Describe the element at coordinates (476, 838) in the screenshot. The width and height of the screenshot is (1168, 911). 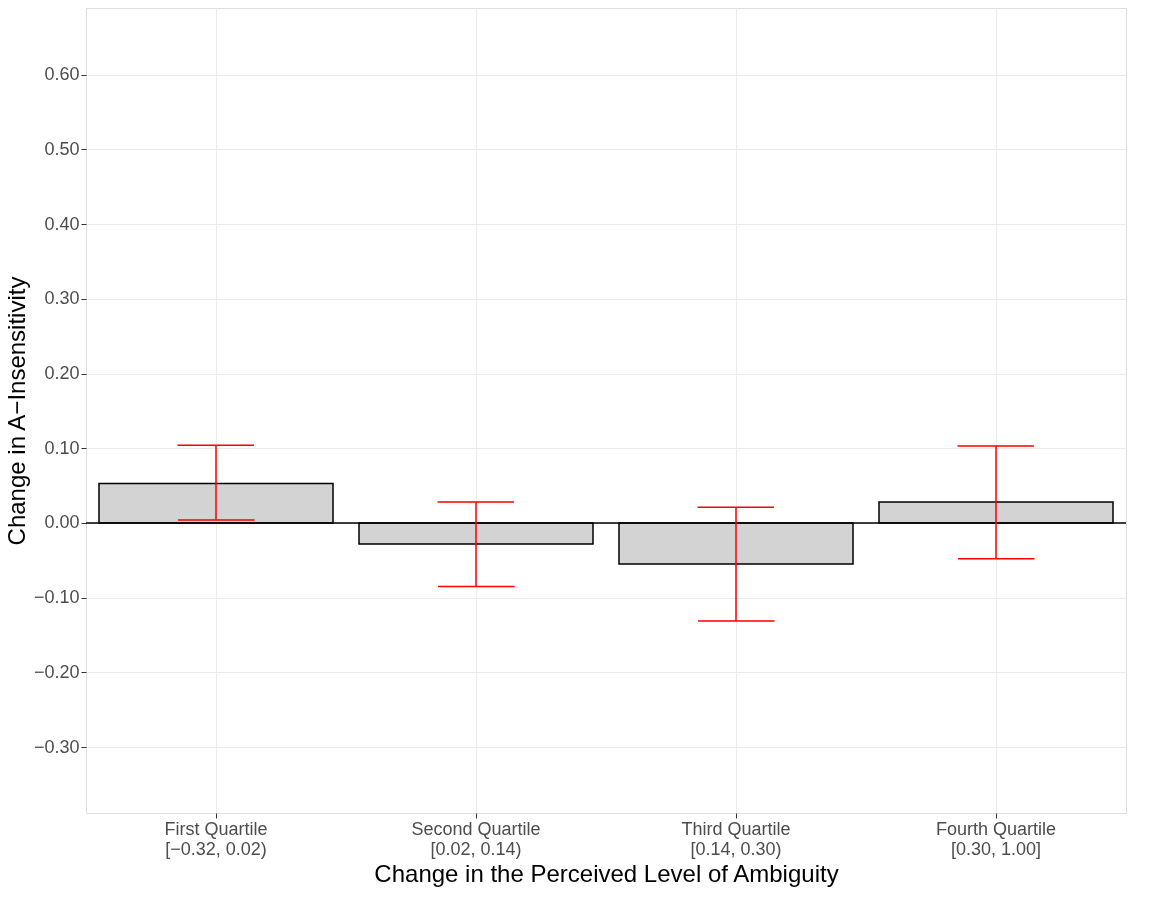
I see `x-tick-label: Second Quartile [0.02, 0.14)` at that location.